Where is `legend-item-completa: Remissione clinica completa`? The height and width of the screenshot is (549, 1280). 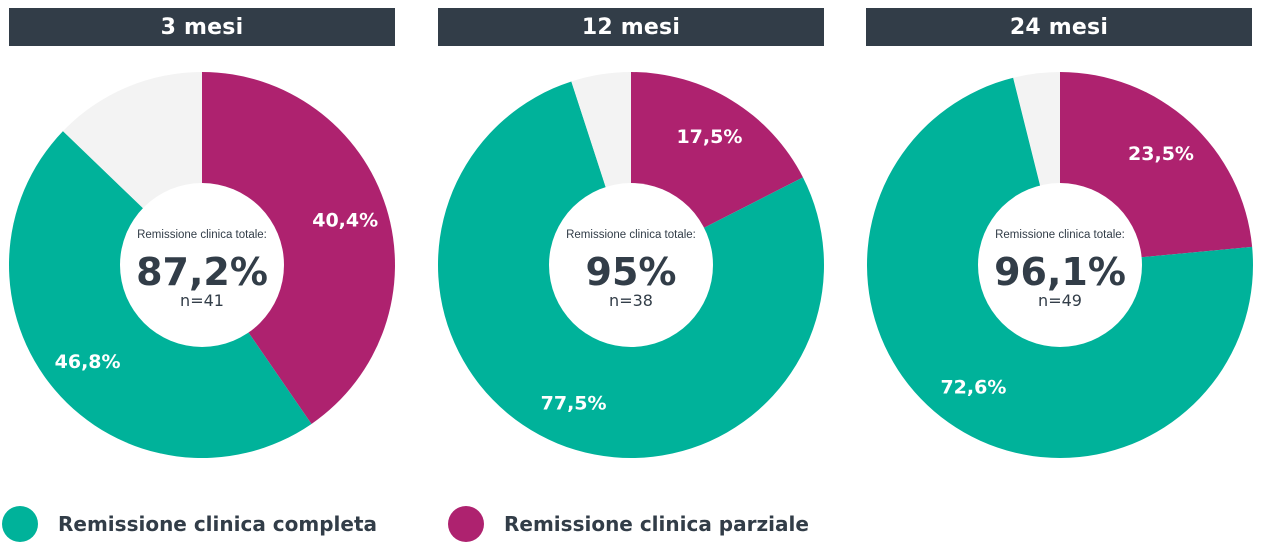 legend-item-completa: Remissione clinica completa is located at coordinates (189, 524).